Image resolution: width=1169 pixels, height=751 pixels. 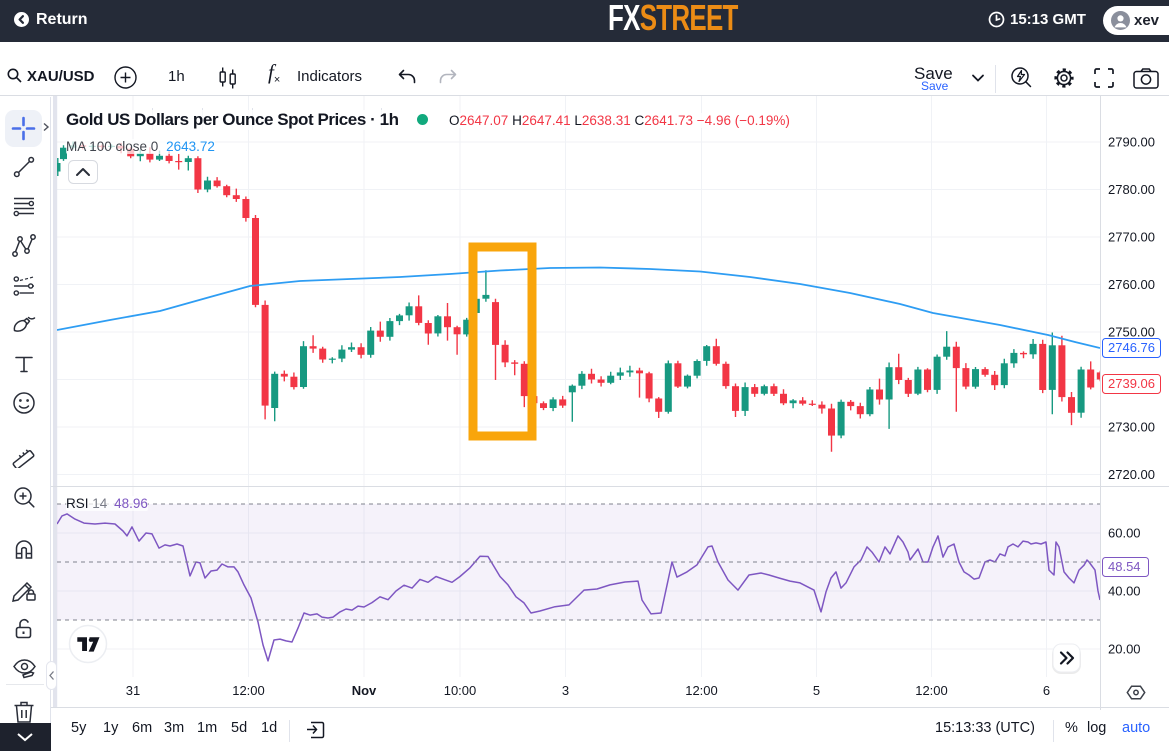 I want to click on svg-text: 5, so click(x=816, y=690).